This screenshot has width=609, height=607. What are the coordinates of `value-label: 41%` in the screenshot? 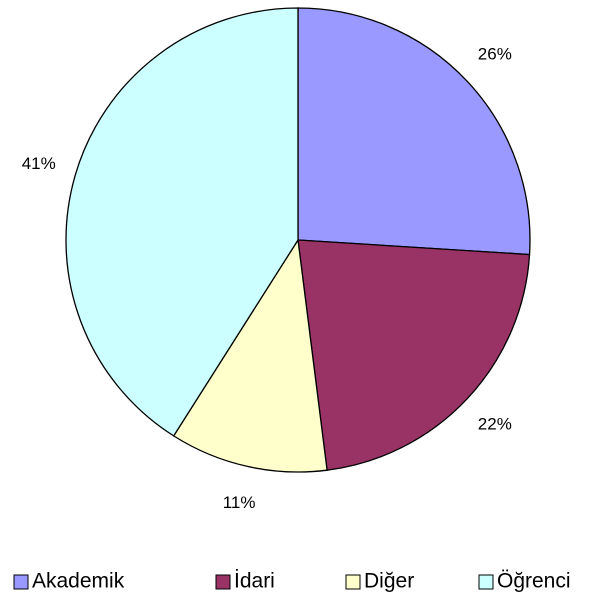 It's located at (39, 163).